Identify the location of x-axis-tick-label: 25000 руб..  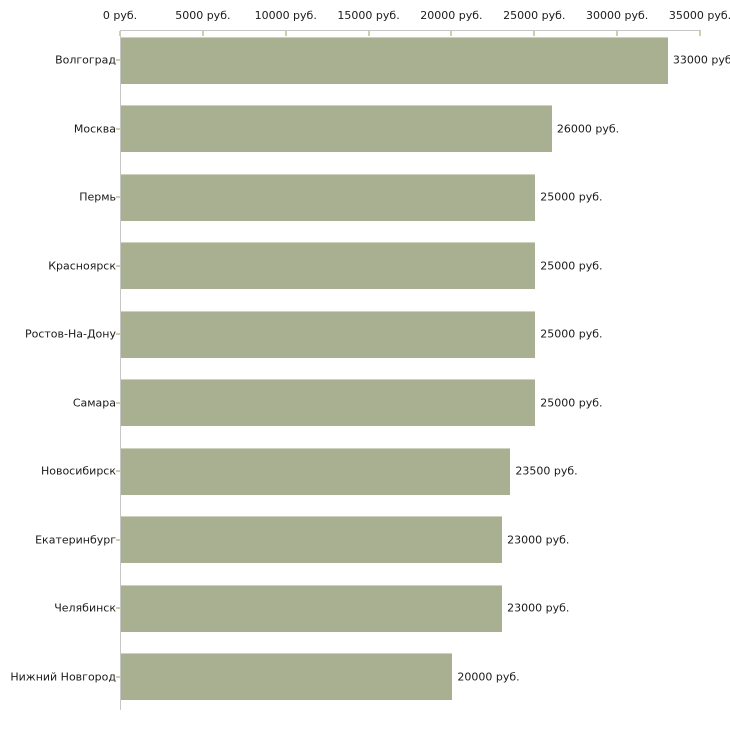
(534, 15).